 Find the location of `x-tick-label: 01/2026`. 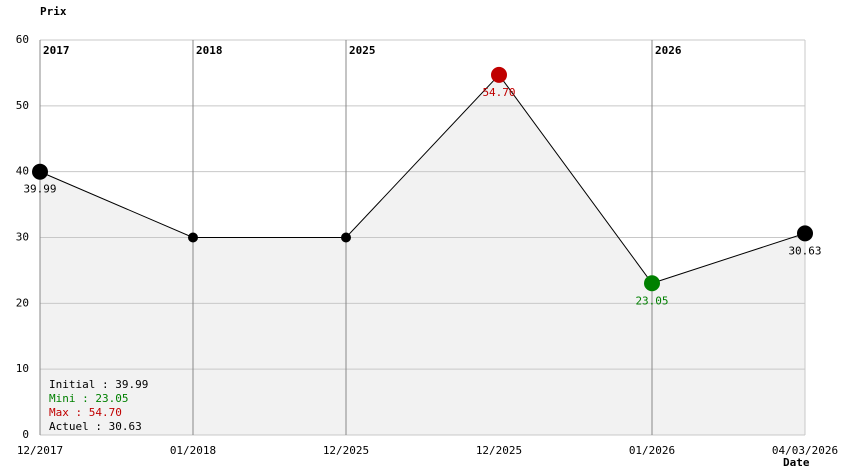

x-tick-label: 01/2026 is located at coordinates (652, 450).